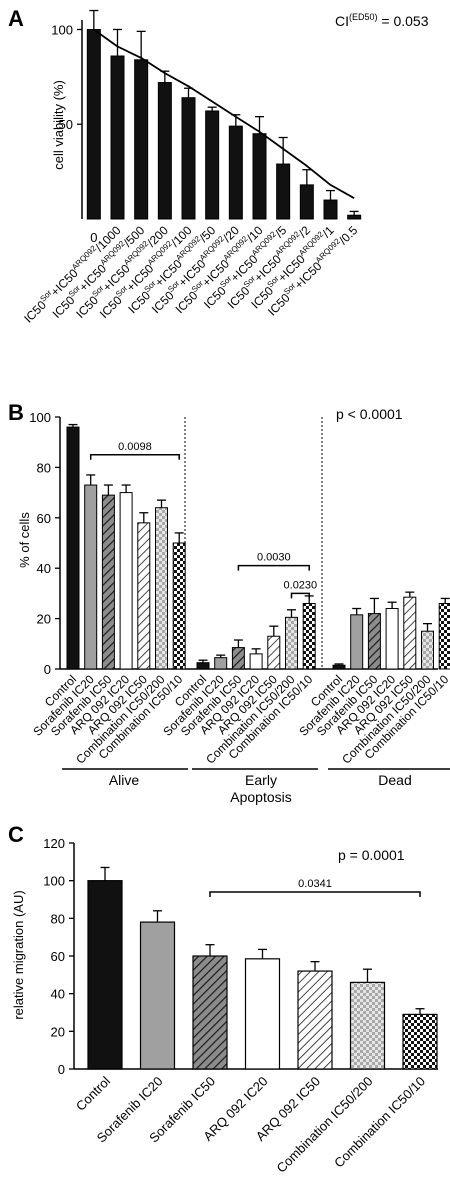 Image resolution: width=450 pixels, height=1187 pixels. Describe the element at coordinates (261, 780) in the screenshot. I see `panel-b-group-early: Early` at that location.